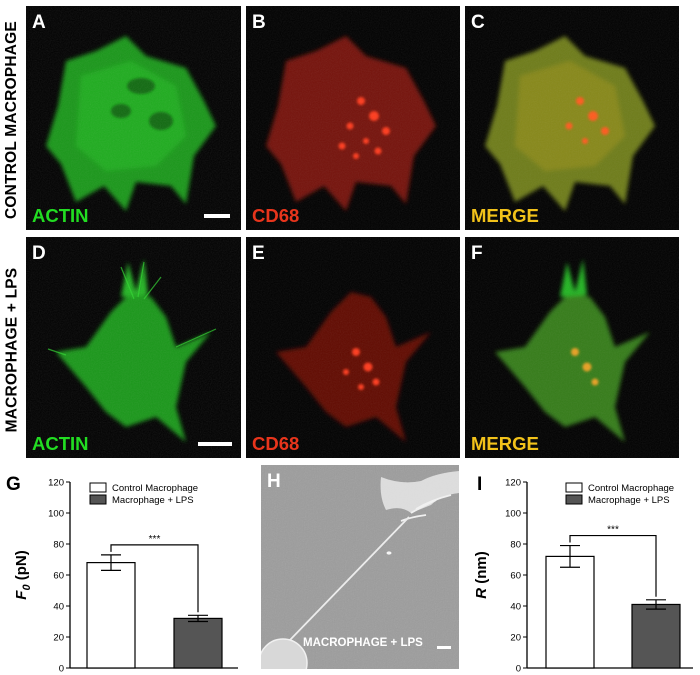 The width and height of the screenshot is (700, 675). I want to click on row-label-control: CONTROL MACROPHAGE, so click(12, 120).